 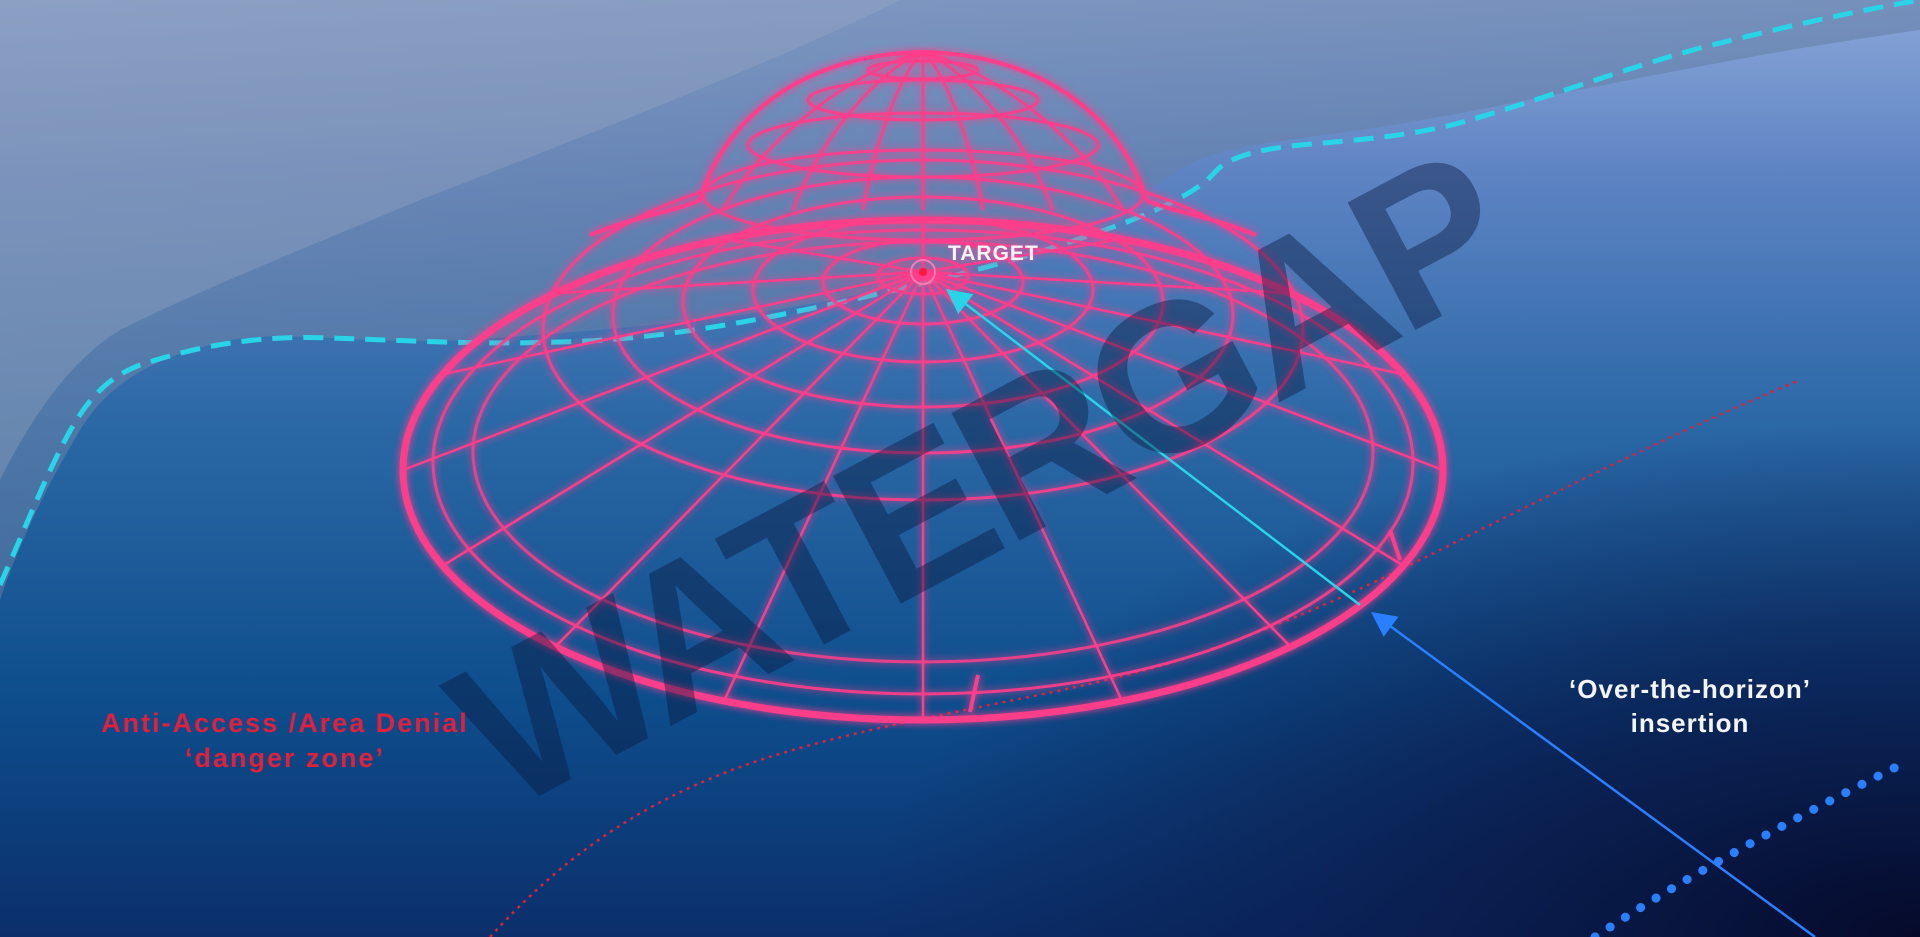 I want to click on approach-path, so click(x=1153, y=447).